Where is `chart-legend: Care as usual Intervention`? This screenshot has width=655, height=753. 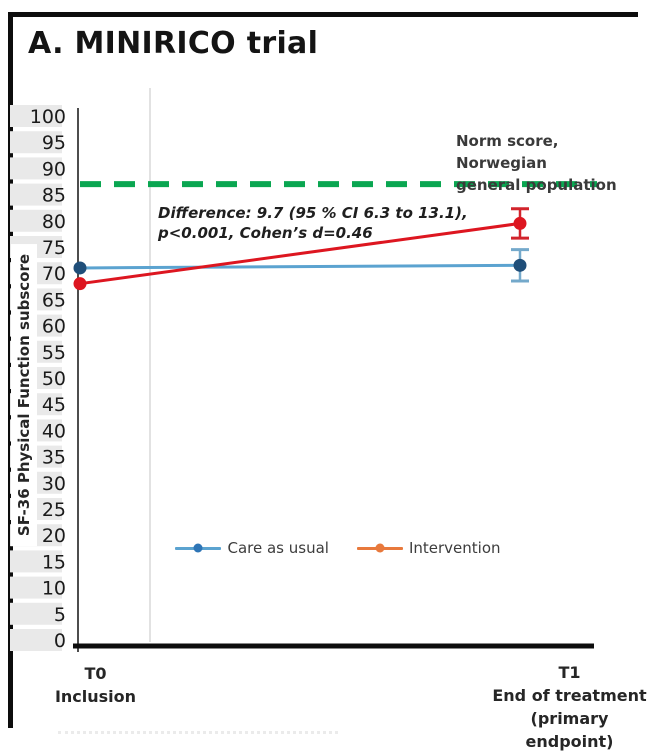 chart-legend: Care as usual Intervention is located at coordinates (338, 548).